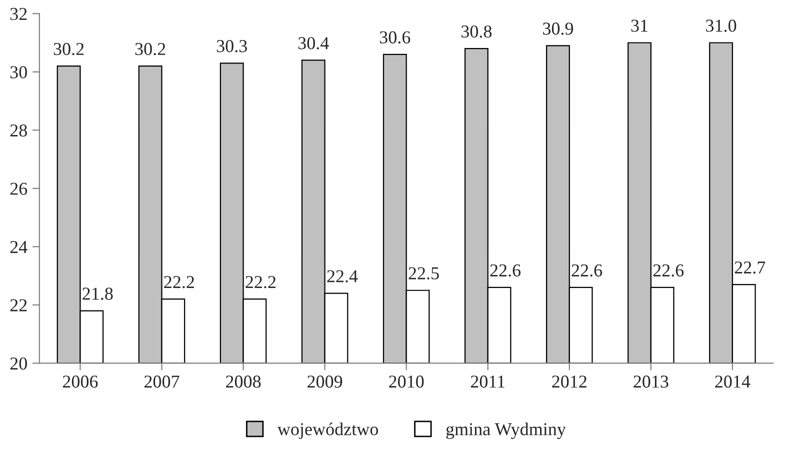 Image resolution: width=789 pixels, height=454 pixels. I want to click on y-tick-label: 28, so click(18, 130).